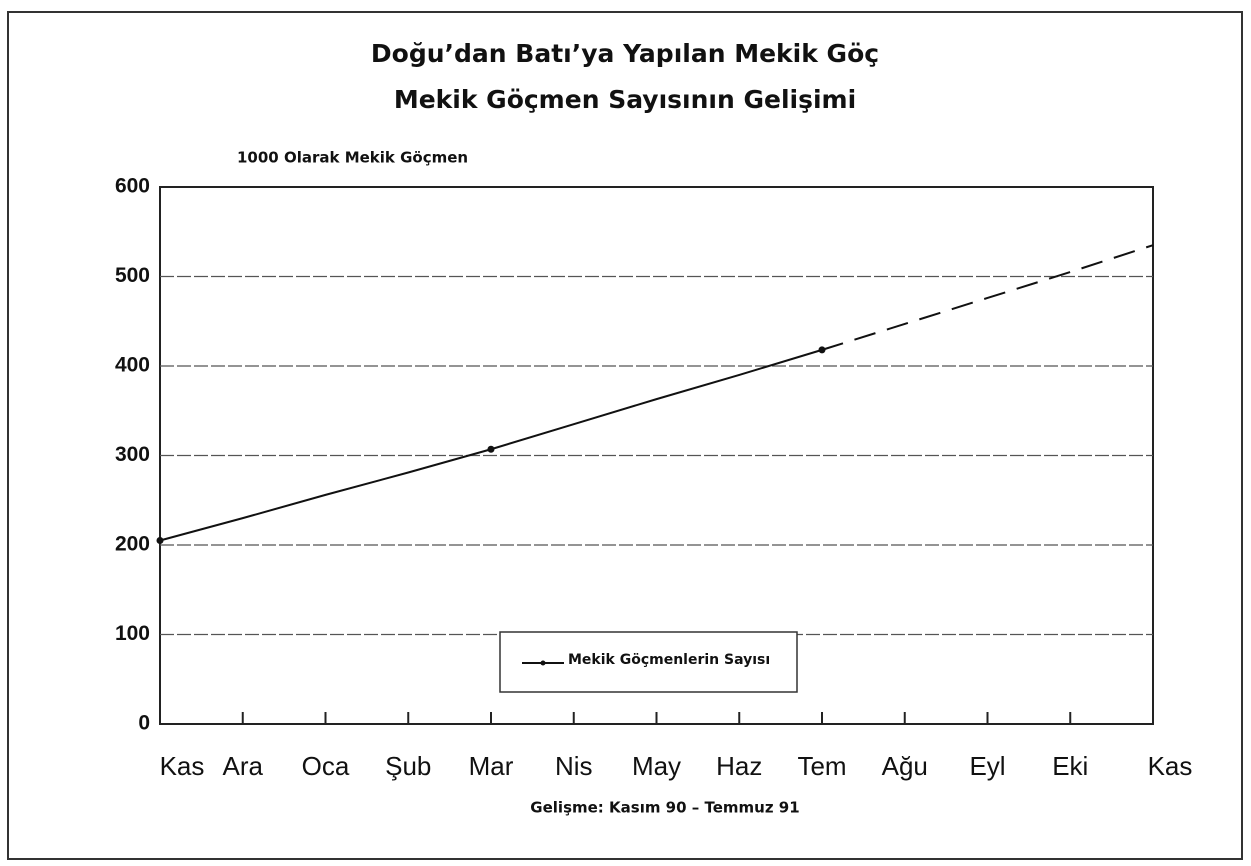  I want to click on x-tick-label: Haz, so click(739, 766).